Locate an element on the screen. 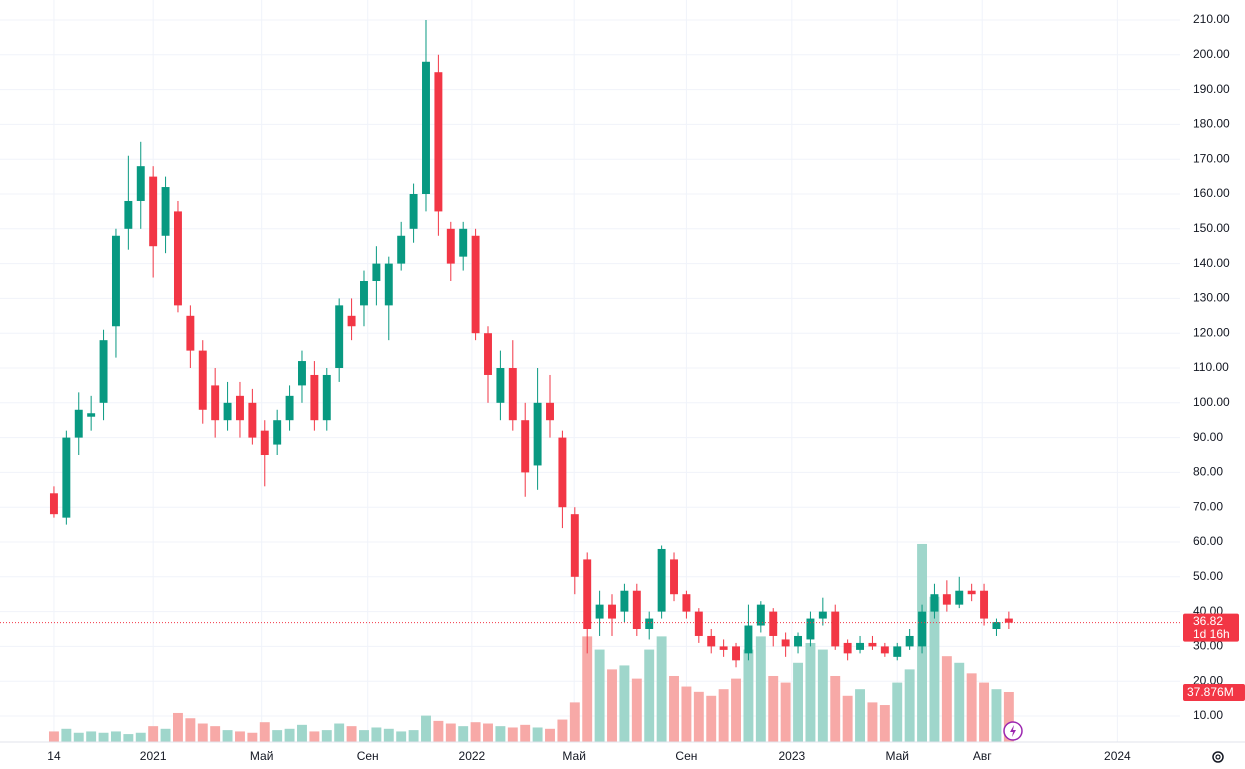 Image resolution: width=1245 pixels, height=769 pixels. y-tick-label: 50.00 is located at coordinates (1208, 576).